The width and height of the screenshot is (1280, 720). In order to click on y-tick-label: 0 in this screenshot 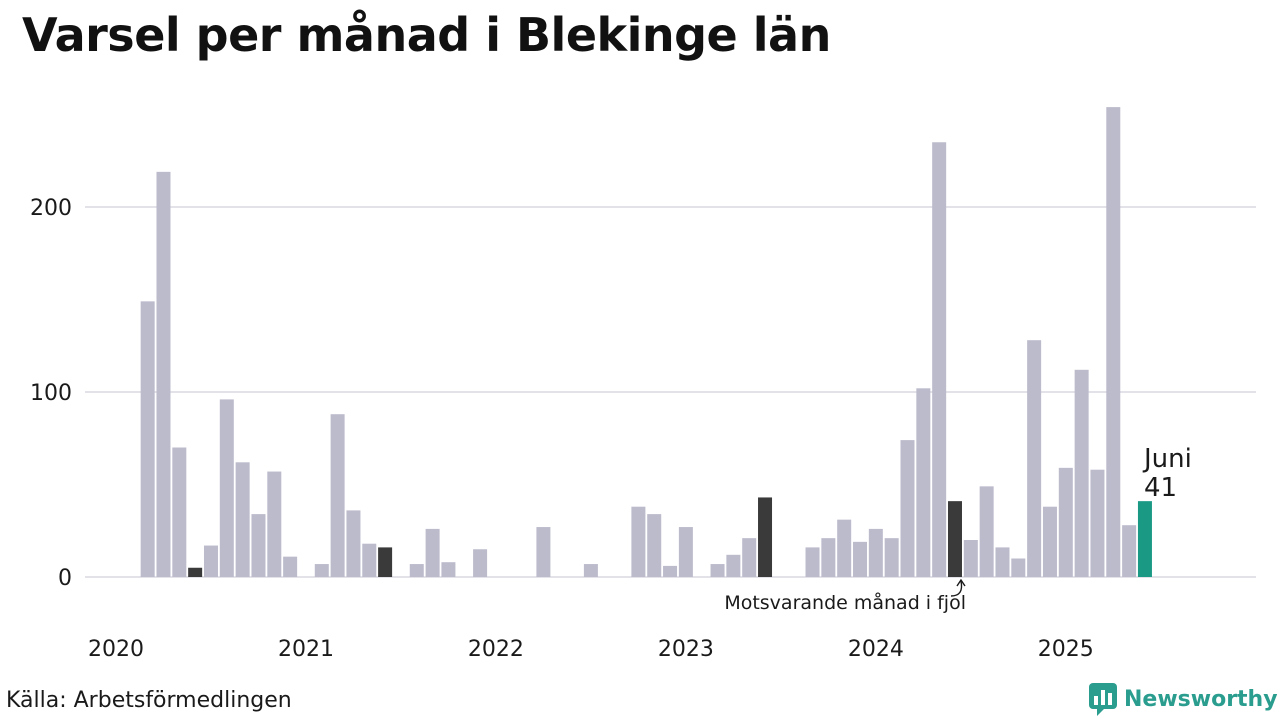, I will do `click(65, 578)`.